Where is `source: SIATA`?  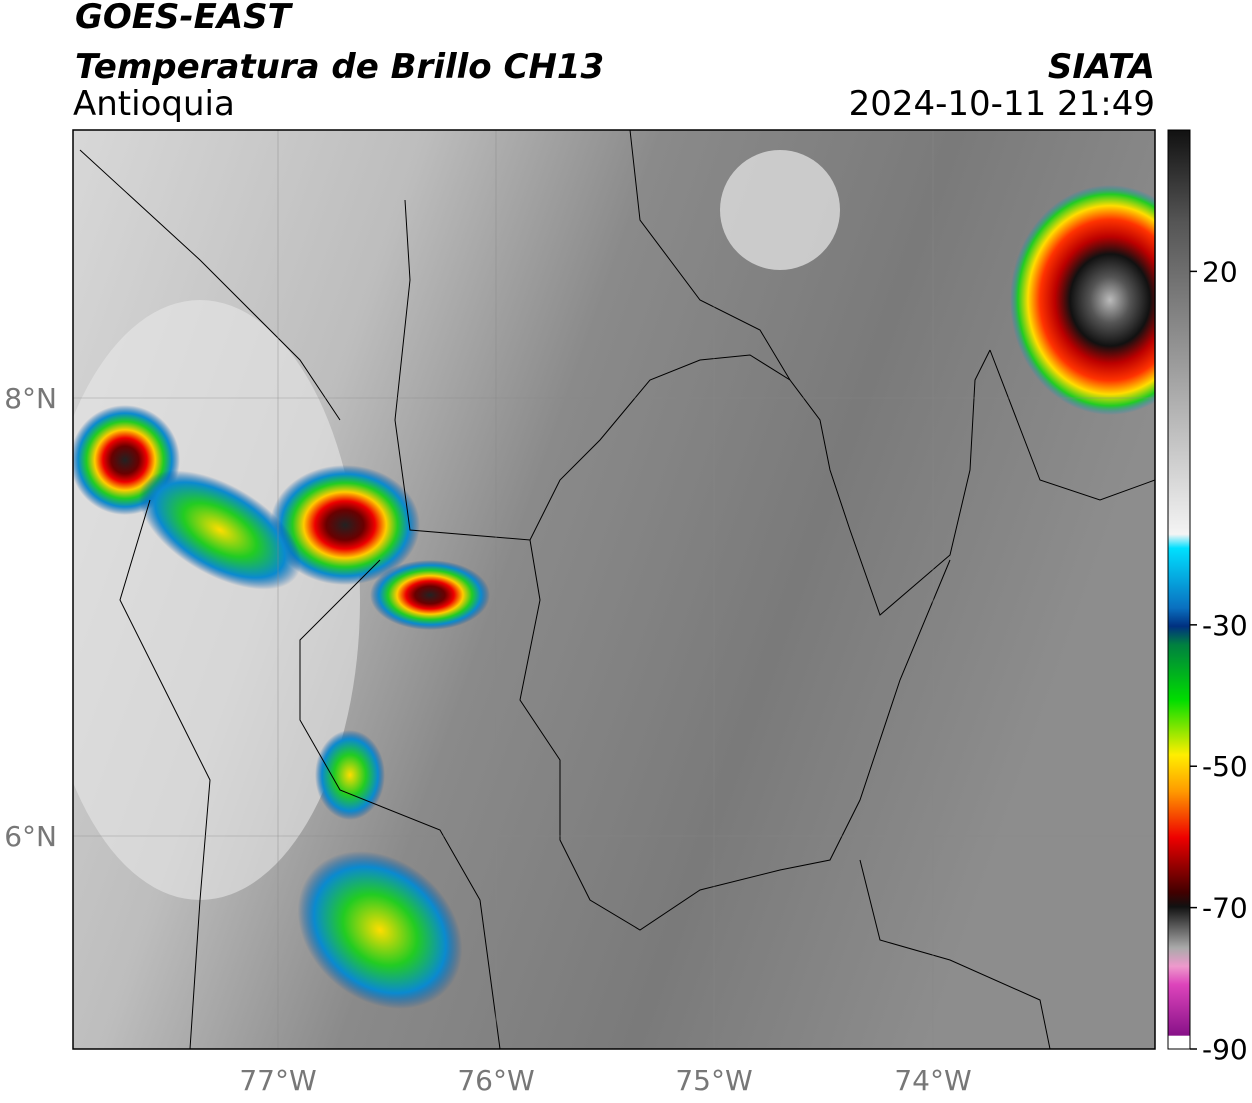 source: SIATA is located at coordinates (1101, 67).